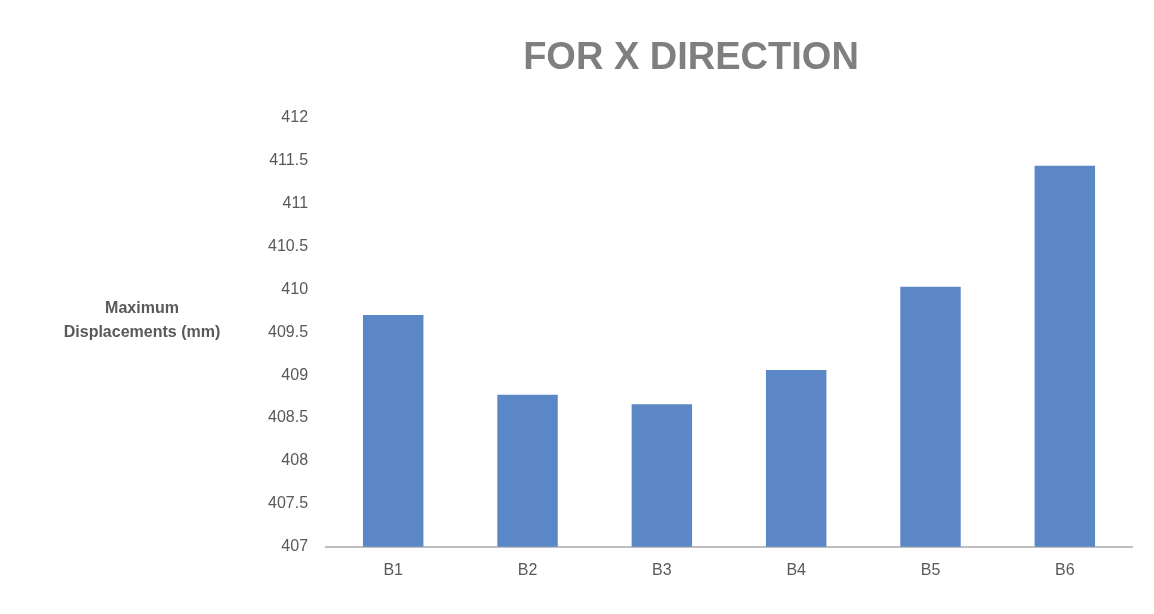 The image size is (1154, 614). I want to click on y-tick-label: 410, so click(295, 288).